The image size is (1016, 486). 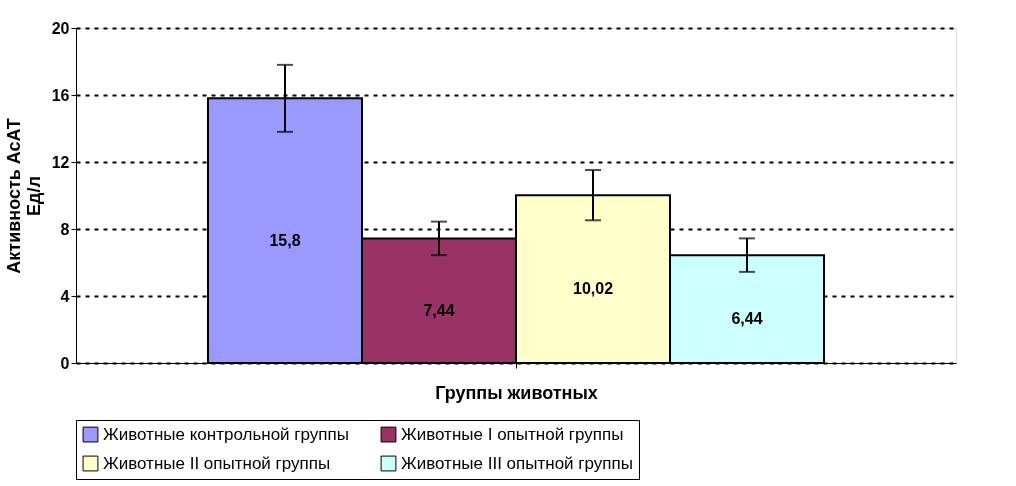 What do you see at coordinates (439, 310) in the screenshot?
I see `data-label: 7,44` at bounding box center [439, 310].